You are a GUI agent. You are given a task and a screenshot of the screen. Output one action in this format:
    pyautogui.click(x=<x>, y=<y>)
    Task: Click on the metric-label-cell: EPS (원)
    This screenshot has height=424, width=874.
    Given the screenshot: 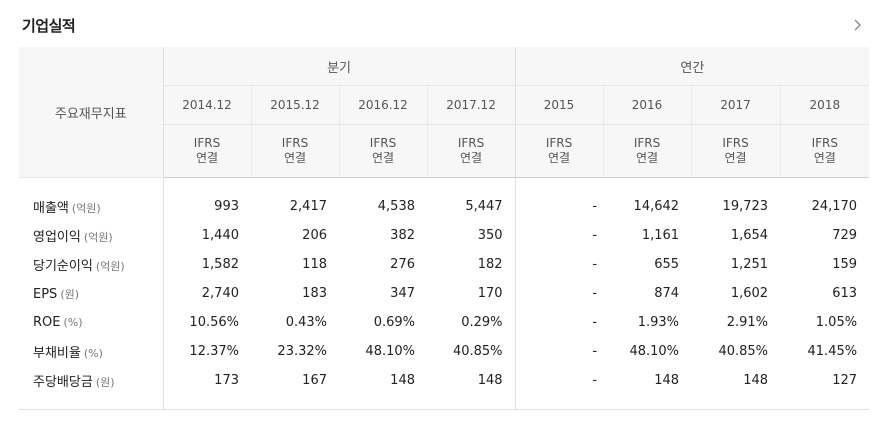 What is the action you would take?
    pyautogui.click(x=91, y=293)
    